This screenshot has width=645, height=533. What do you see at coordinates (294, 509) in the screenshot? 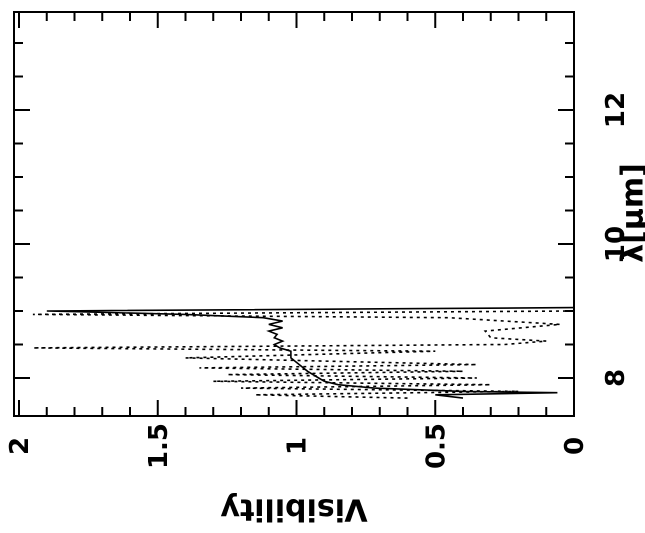
I see `y-axis-label: Visibility` at bounding box center [294, 509].